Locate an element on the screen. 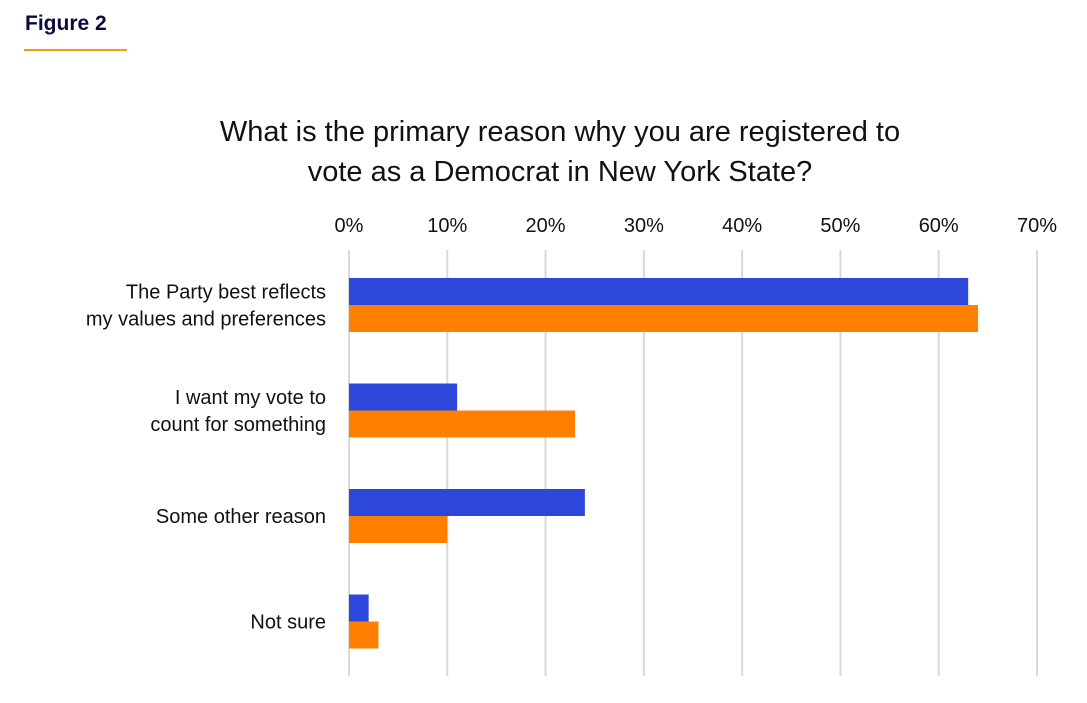 This screenshot has height=703, width=1087. x-tick-label: 0% is located at coordinates (349, 226).